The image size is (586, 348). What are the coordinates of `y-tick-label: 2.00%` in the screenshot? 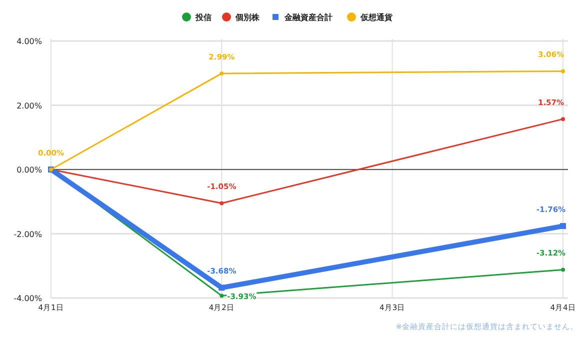 It's located at (29, 105).